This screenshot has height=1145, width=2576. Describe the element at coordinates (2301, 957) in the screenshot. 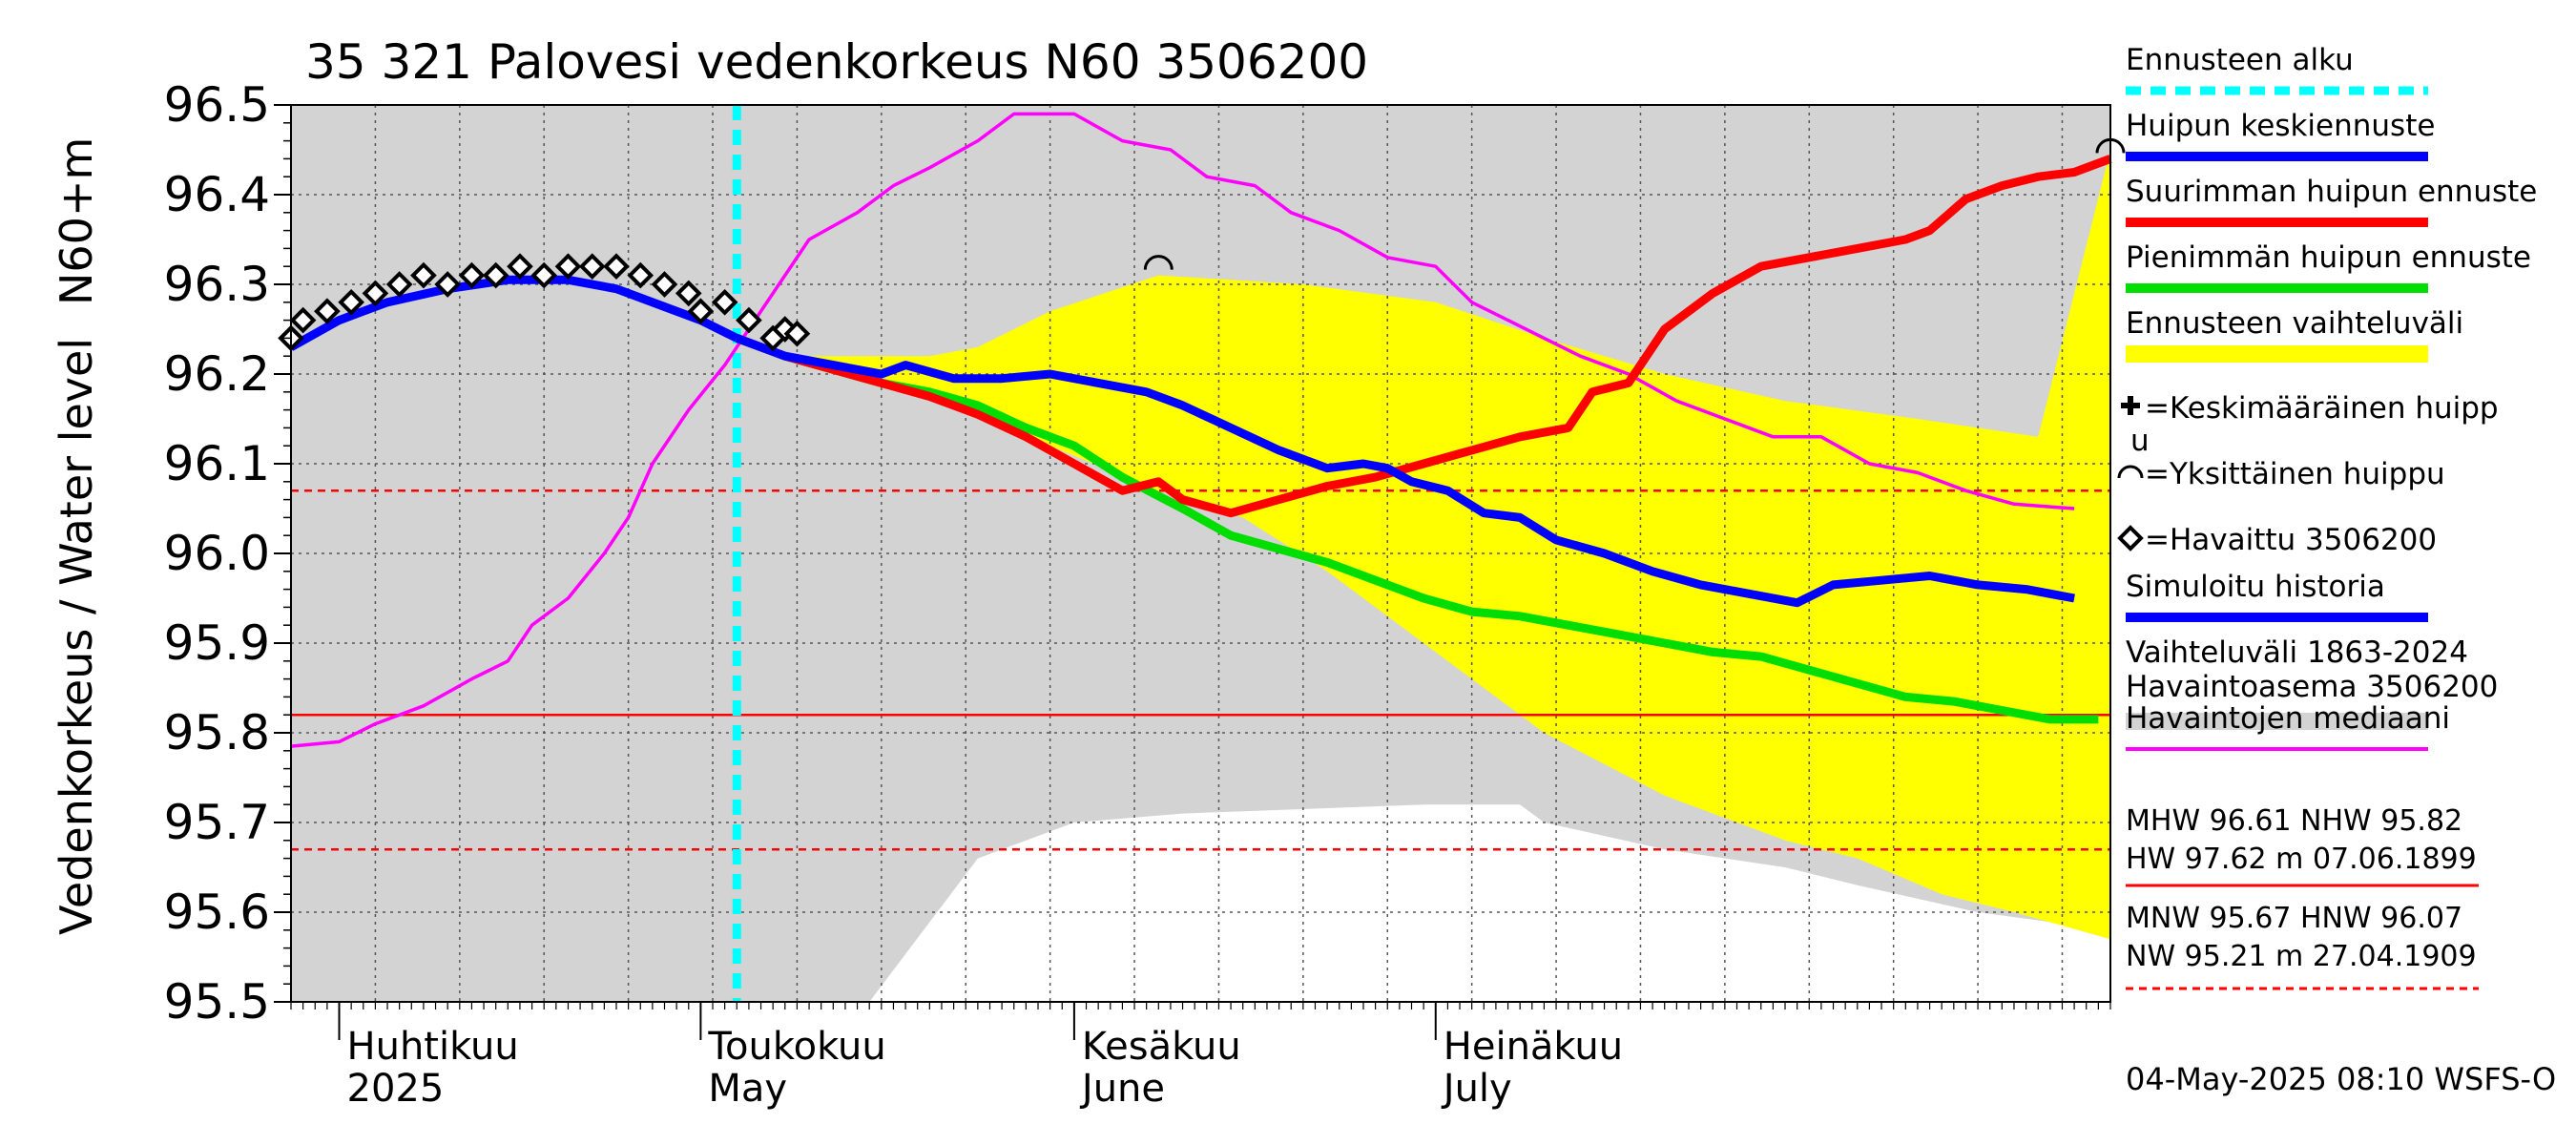

I see `stats-line-4: NW 95.21 m 27.04.1909` at that location.